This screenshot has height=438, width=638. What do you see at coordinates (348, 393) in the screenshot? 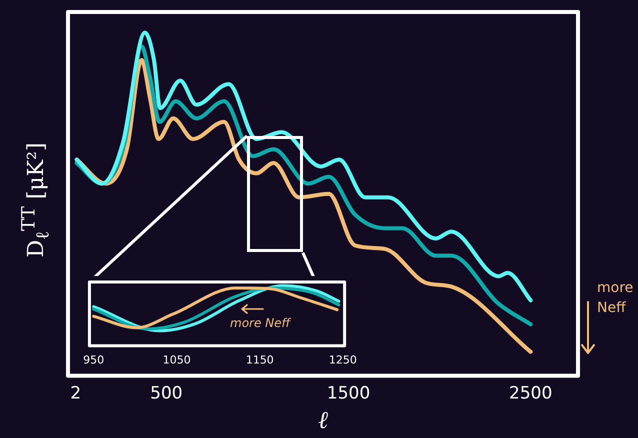
I see `x-tick-label: 1500` at bounding box center [348, 393].